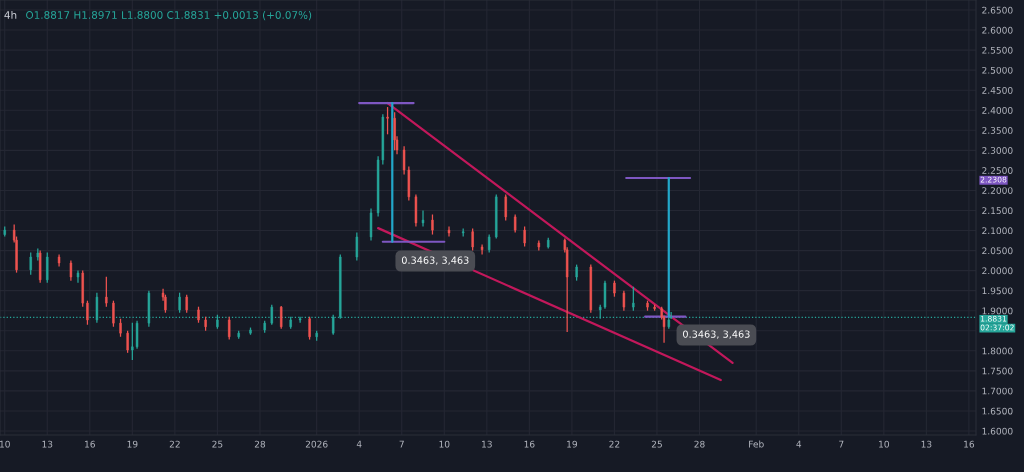 The width and height of the screenshot is (1024, 472). What do you see at coordinates (997, 251) in the screenshot?
I see `y-tick-label: 2.0500` at bounding box center [997, 251].